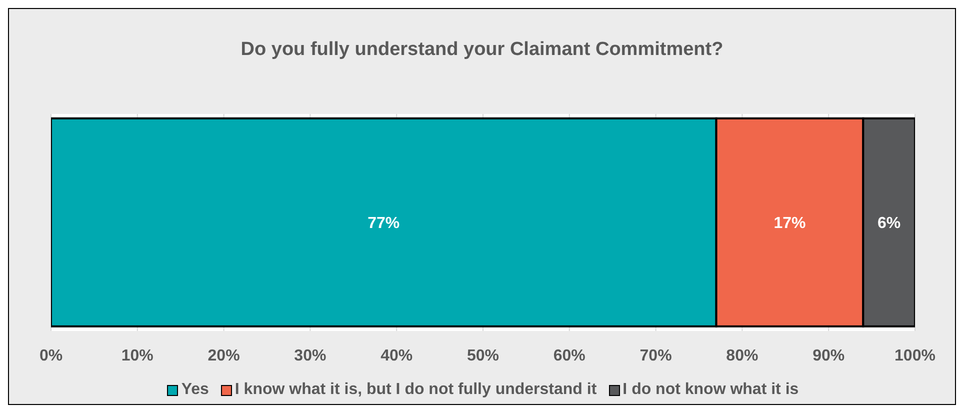 The width and height of the screenshot is (964, 413). What do you see at coordinates (710, 390) in the screenshot?
I see `legend-label: I do not know what it is` at bounding box center [710, 390].